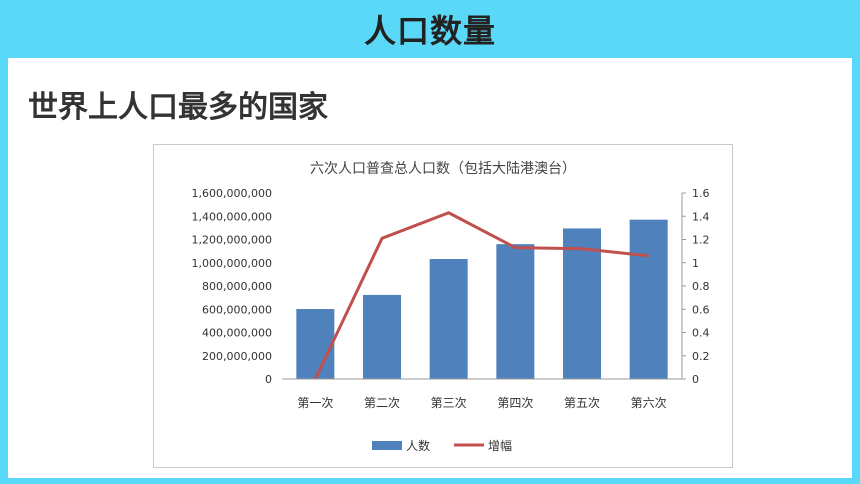 The height and width of the screenshot is (484, 860). Describe the element at coordinates (232, 193) in the screenshot. I see `y-left-tick-label: 1,600,000,000` at that location.